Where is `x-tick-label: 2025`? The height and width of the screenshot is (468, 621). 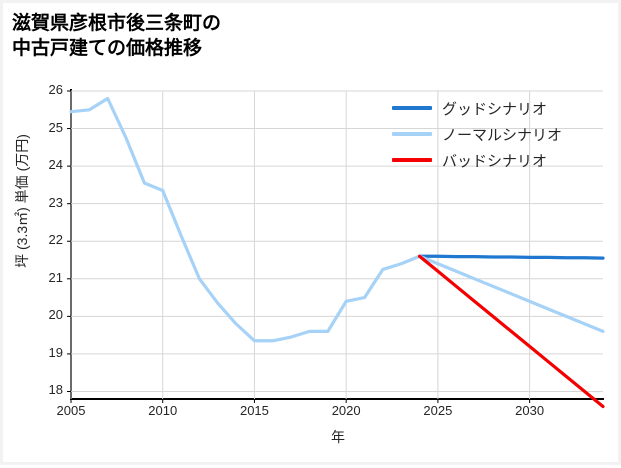 x-tick-label: 2025 is located at coordinates (438, 410).